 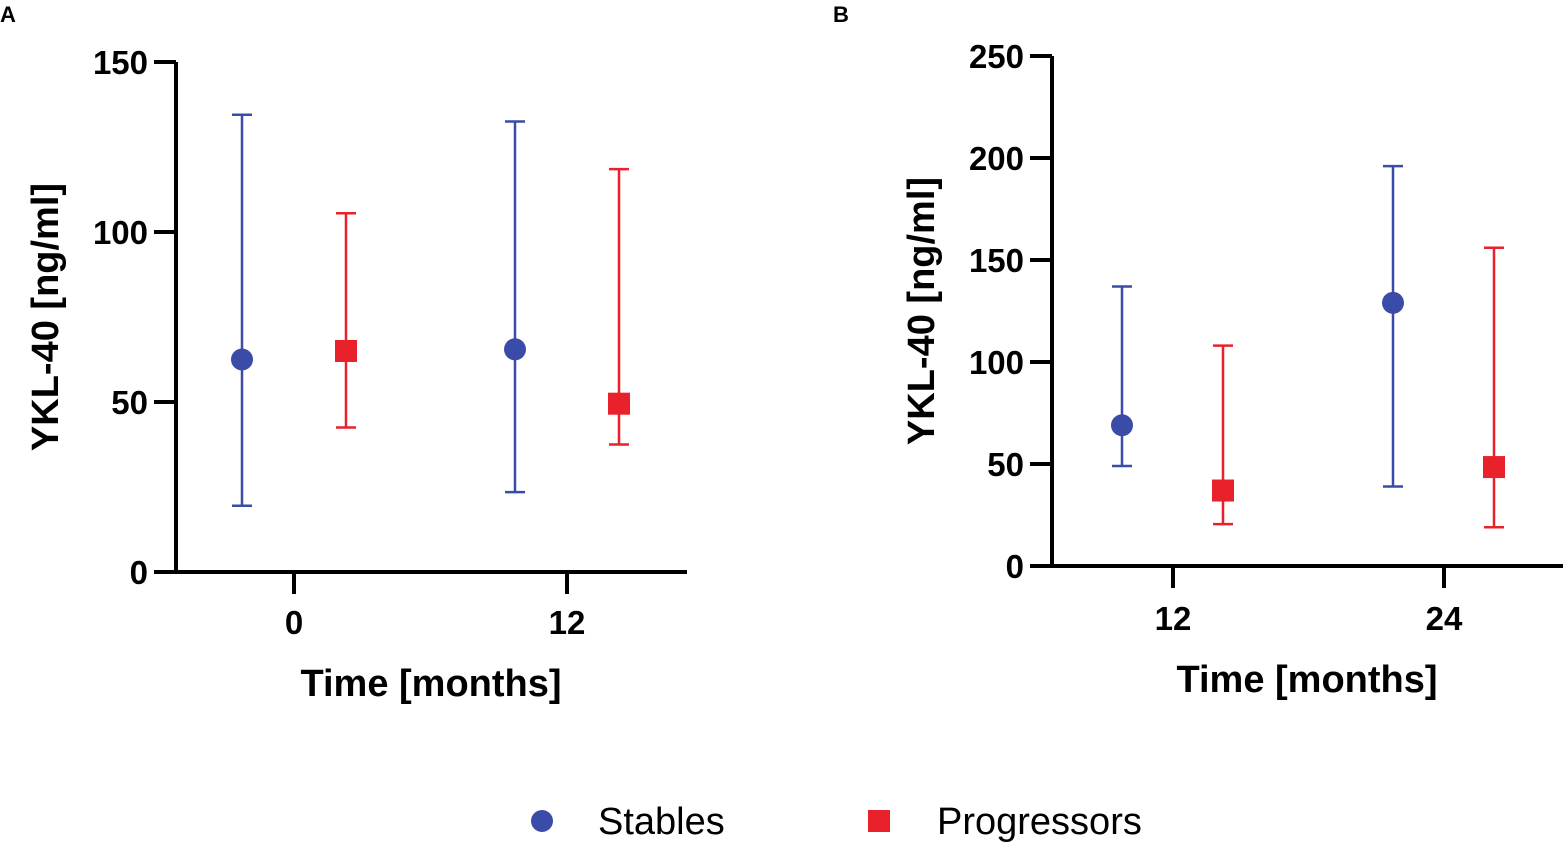 What do you see at coordinates (129, 402) in the screenshot?
I see `panel-a-y-tick-label: 50` at bounding box center [129, 402].